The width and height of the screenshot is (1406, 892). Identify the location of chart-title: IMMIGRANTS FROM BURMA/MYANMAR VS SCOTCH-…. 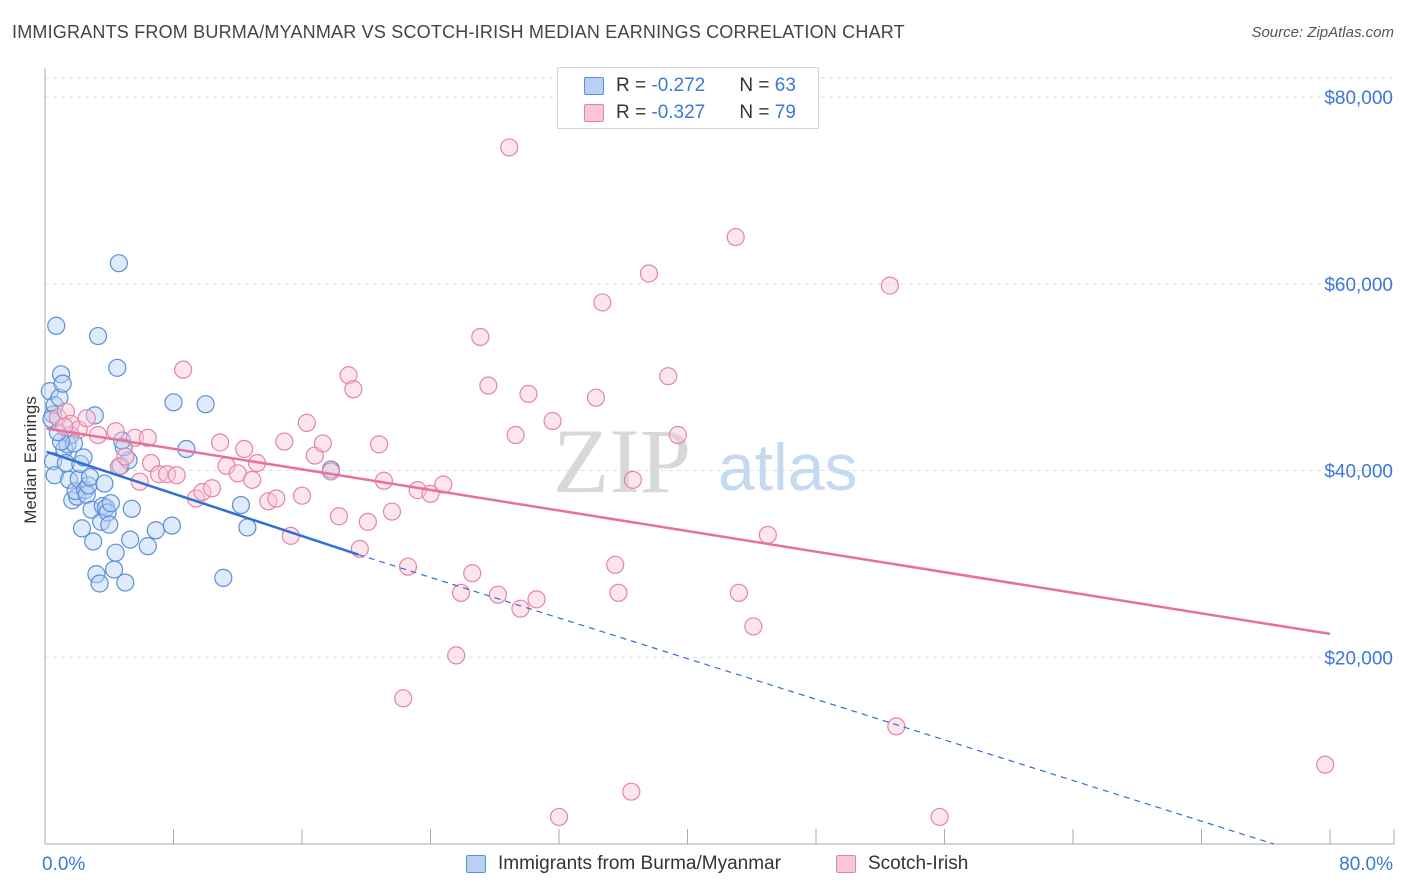
(458, 32).